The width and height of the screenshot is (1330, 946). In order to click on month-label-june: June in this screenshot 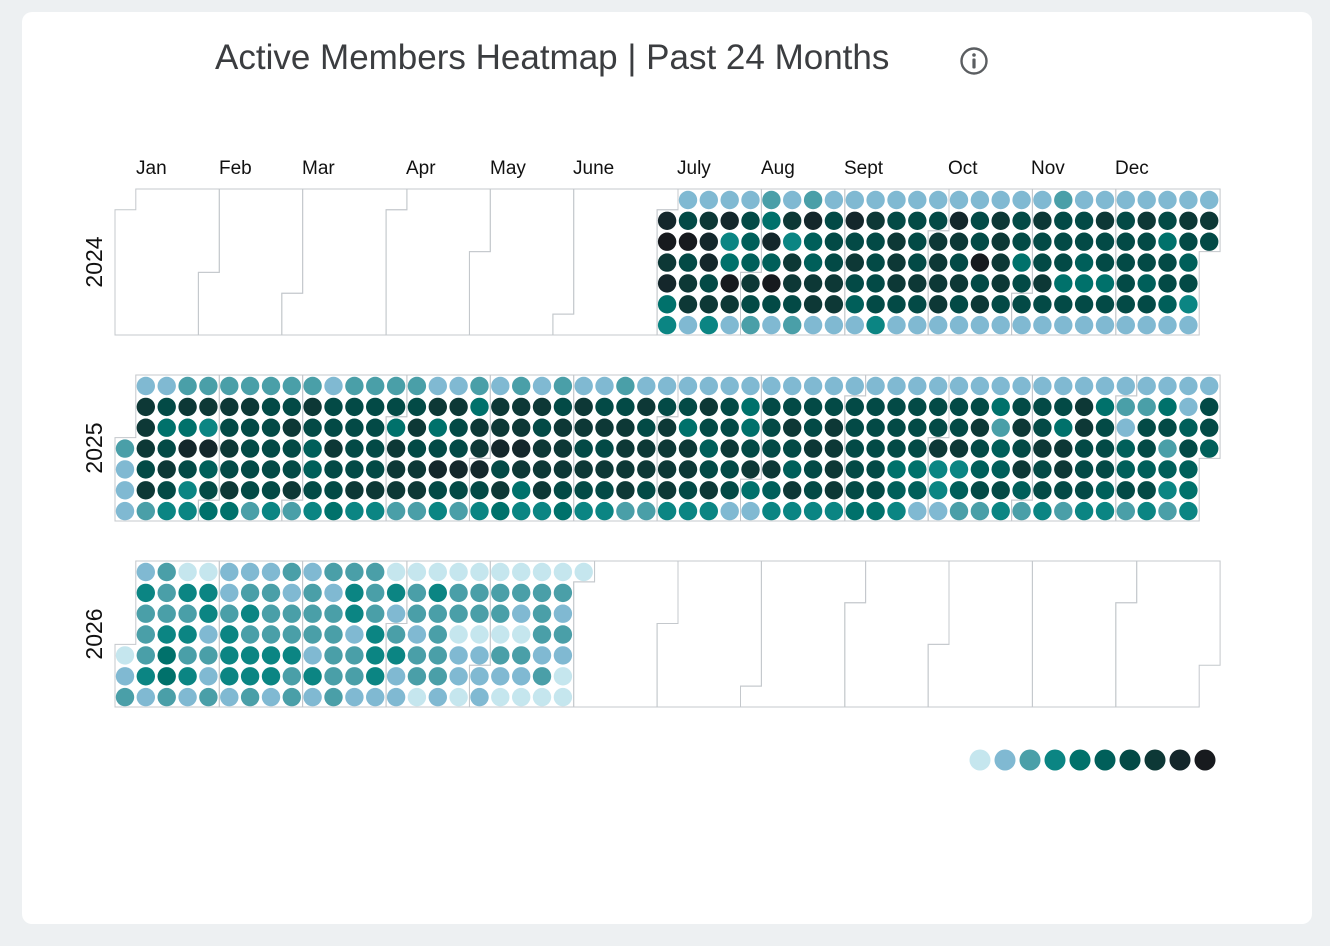, I will do `click(593, 168)`.